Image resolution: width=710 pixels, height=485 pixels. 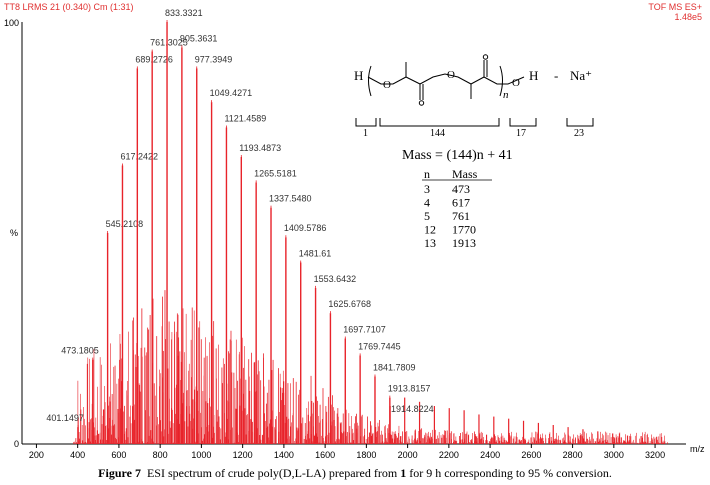 I want to click on caption-compound: 1, so click(x=403, y=473).